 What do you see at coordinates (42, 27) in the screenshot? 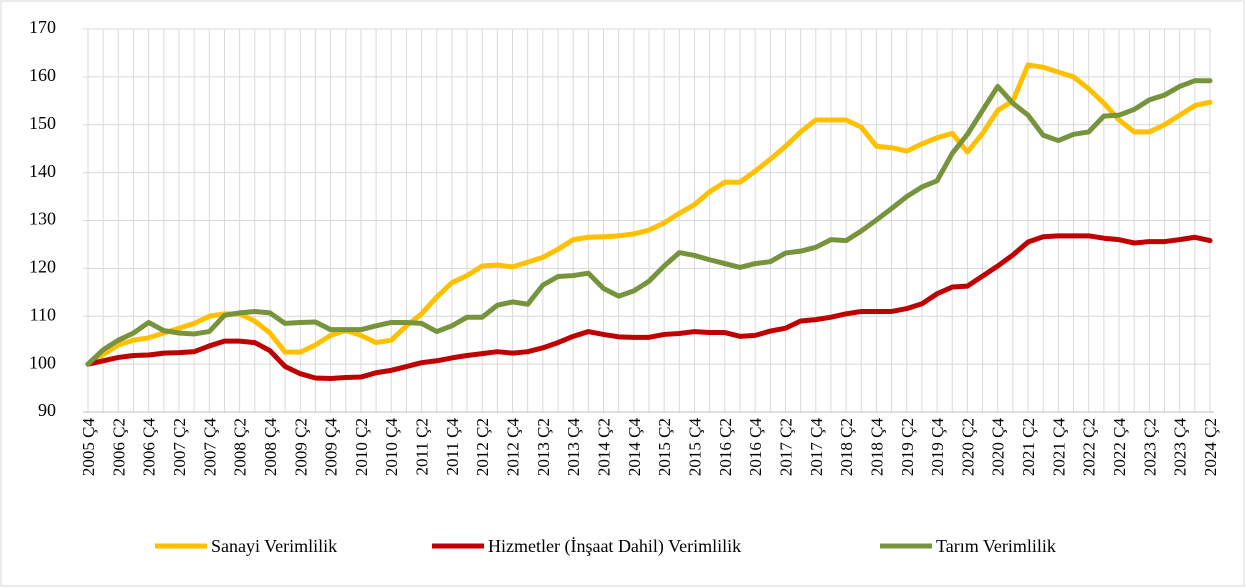
I see `y-tick-label: 170` at bounding box center [42, 27].